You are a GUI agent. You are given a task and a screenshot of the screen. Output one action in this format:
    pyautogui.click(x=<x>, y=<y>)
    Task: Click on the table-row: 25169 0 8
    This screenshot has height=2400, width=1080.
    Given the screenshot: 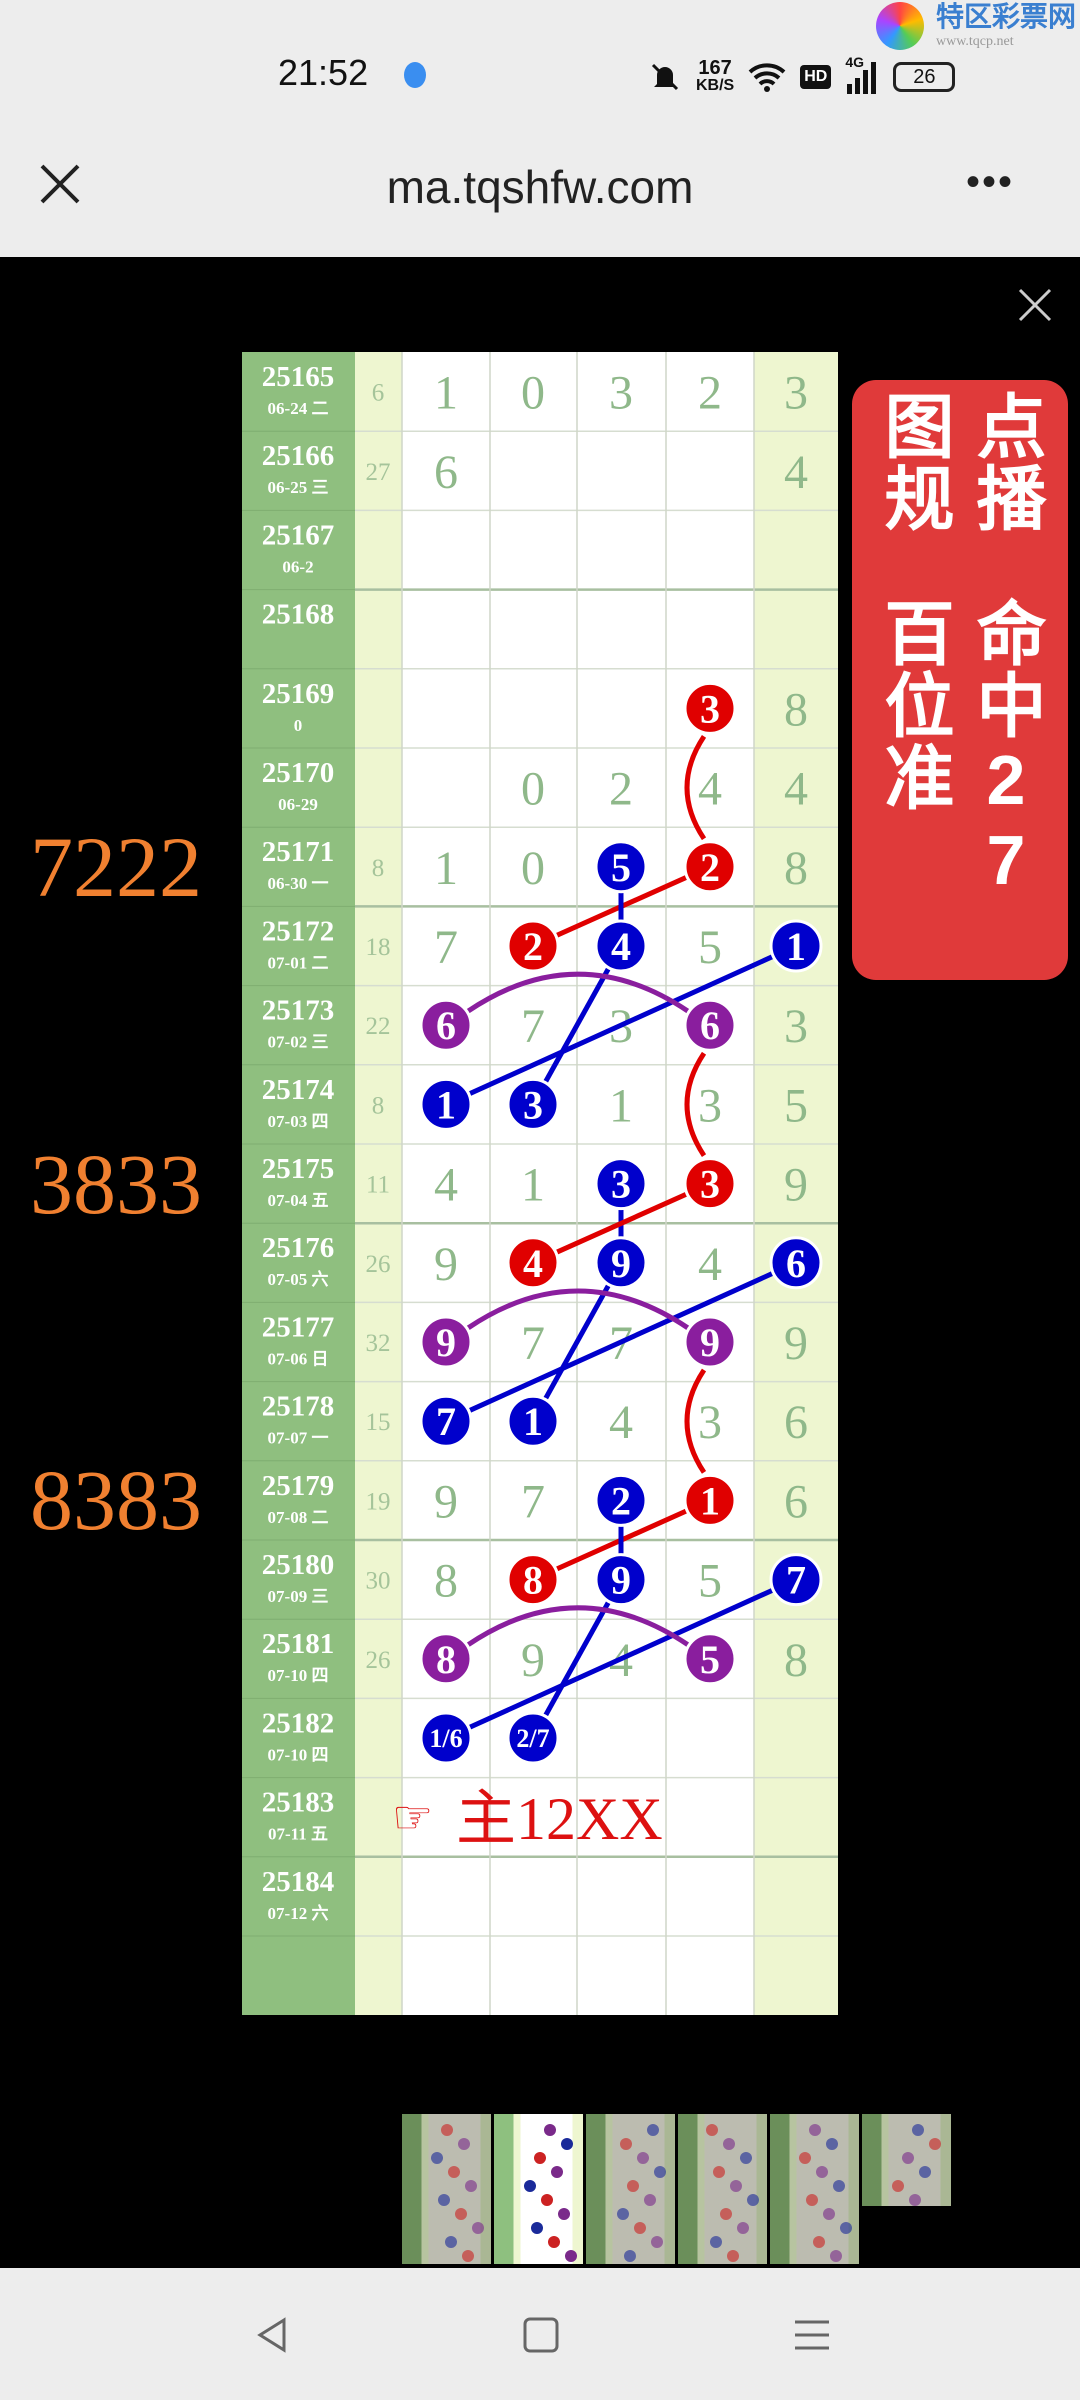 What is the action you would take?
    pyautogui.click(x=535, y=707)
    